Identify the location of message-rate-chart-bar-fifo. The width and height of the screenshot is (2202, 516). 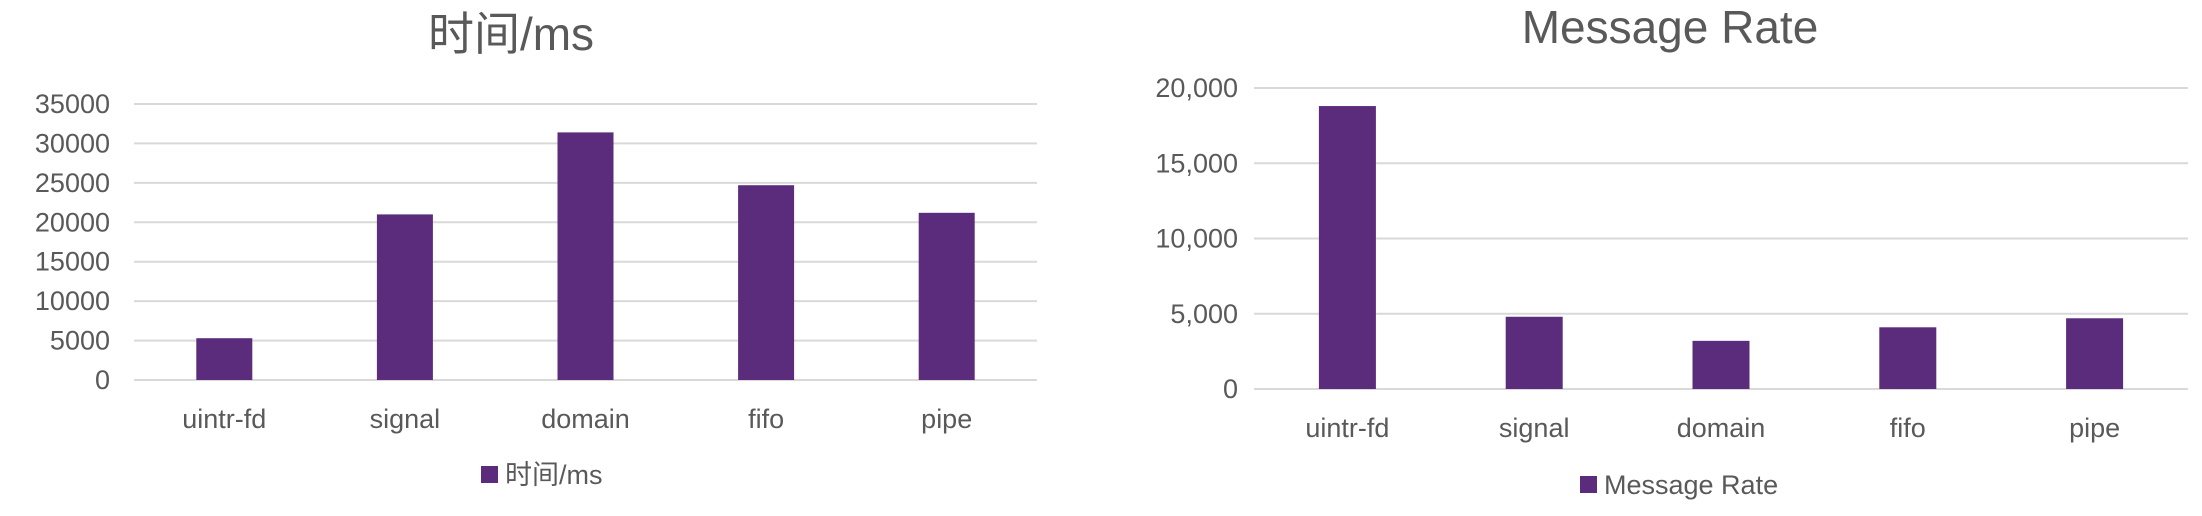
(1908, 358).